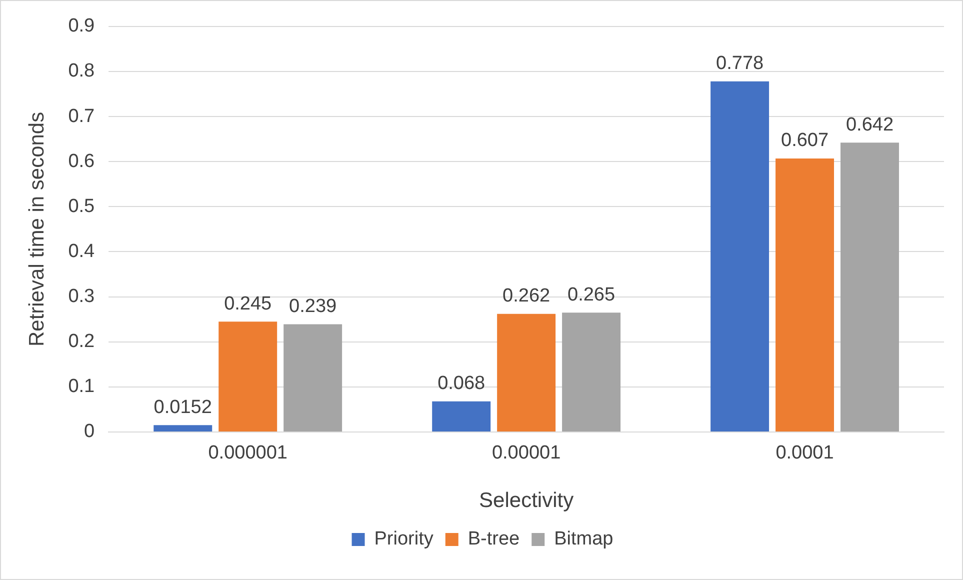 Image resolution: width=963 pixels, height=580 pixels. Describe the element at coordinates (526, 453) in the screenshot. I see `x-tick-label: 0.00001` at that location.